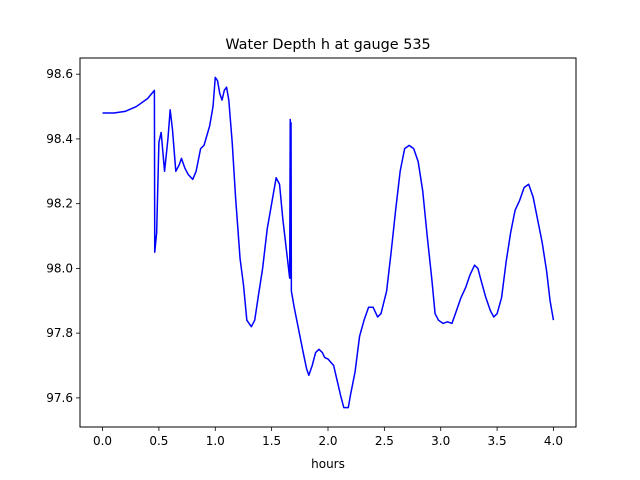 Image resolution: width=640 pixels, height=480 pixels. Describe the element at coordinates (59, 333) in the screenshot. I see `y-tick-label: 97.8` at that location.